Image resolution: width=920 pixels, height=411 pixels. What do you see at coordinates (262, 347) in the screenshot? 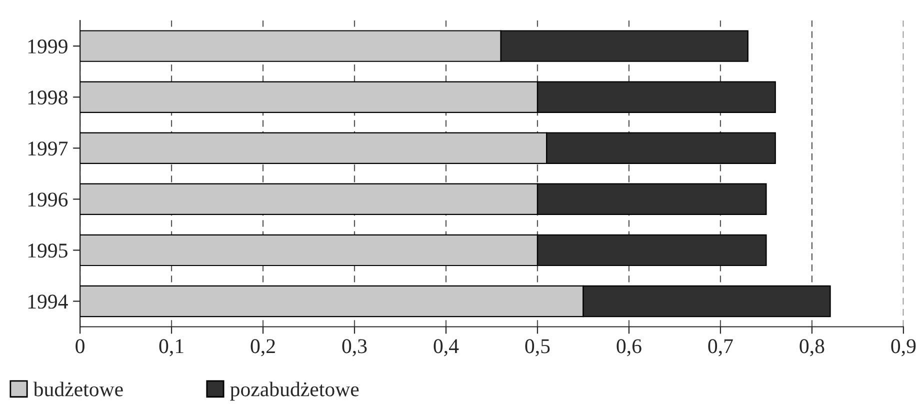
I see `x-tick-label: 0,2` at bounding box center [262, 347].